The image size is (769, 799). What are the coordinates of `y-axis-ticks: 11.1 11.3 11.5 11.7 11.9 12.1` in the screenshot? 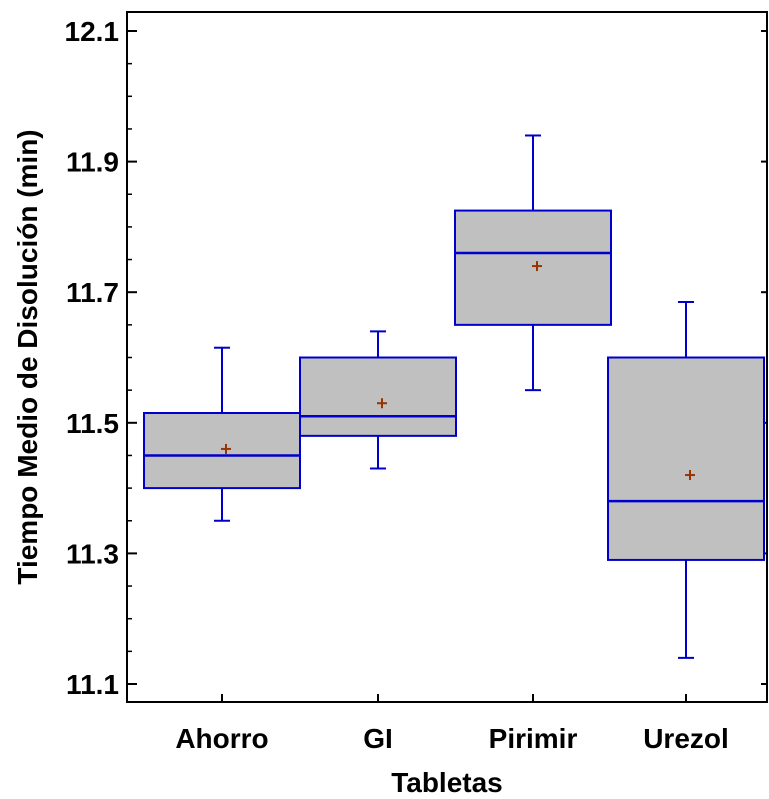 It's located at (101, 358).